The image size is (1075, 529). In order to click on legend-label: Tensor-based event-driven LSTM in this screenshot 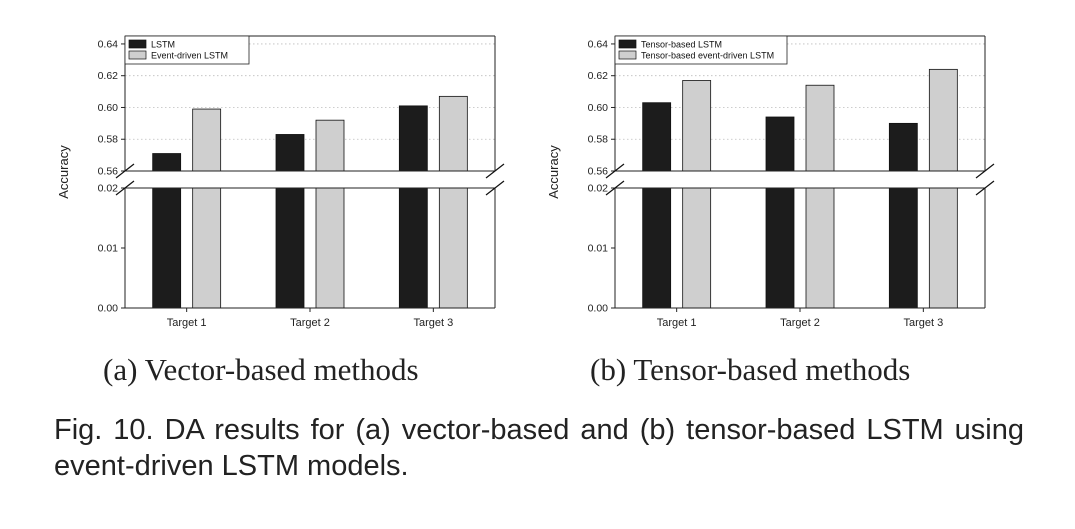, I will do `click(707, 56)`.